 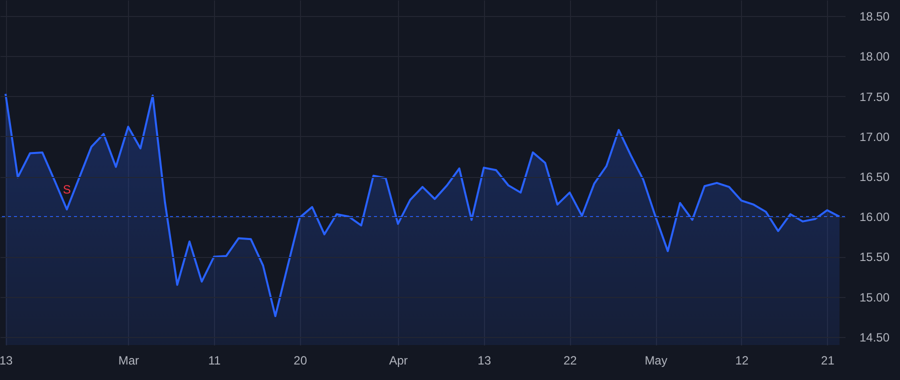 What do you see at coordinates (875, 257) in the screenshot?
I see `y-tick-label: 15.50` at bounding box center [875, 257].